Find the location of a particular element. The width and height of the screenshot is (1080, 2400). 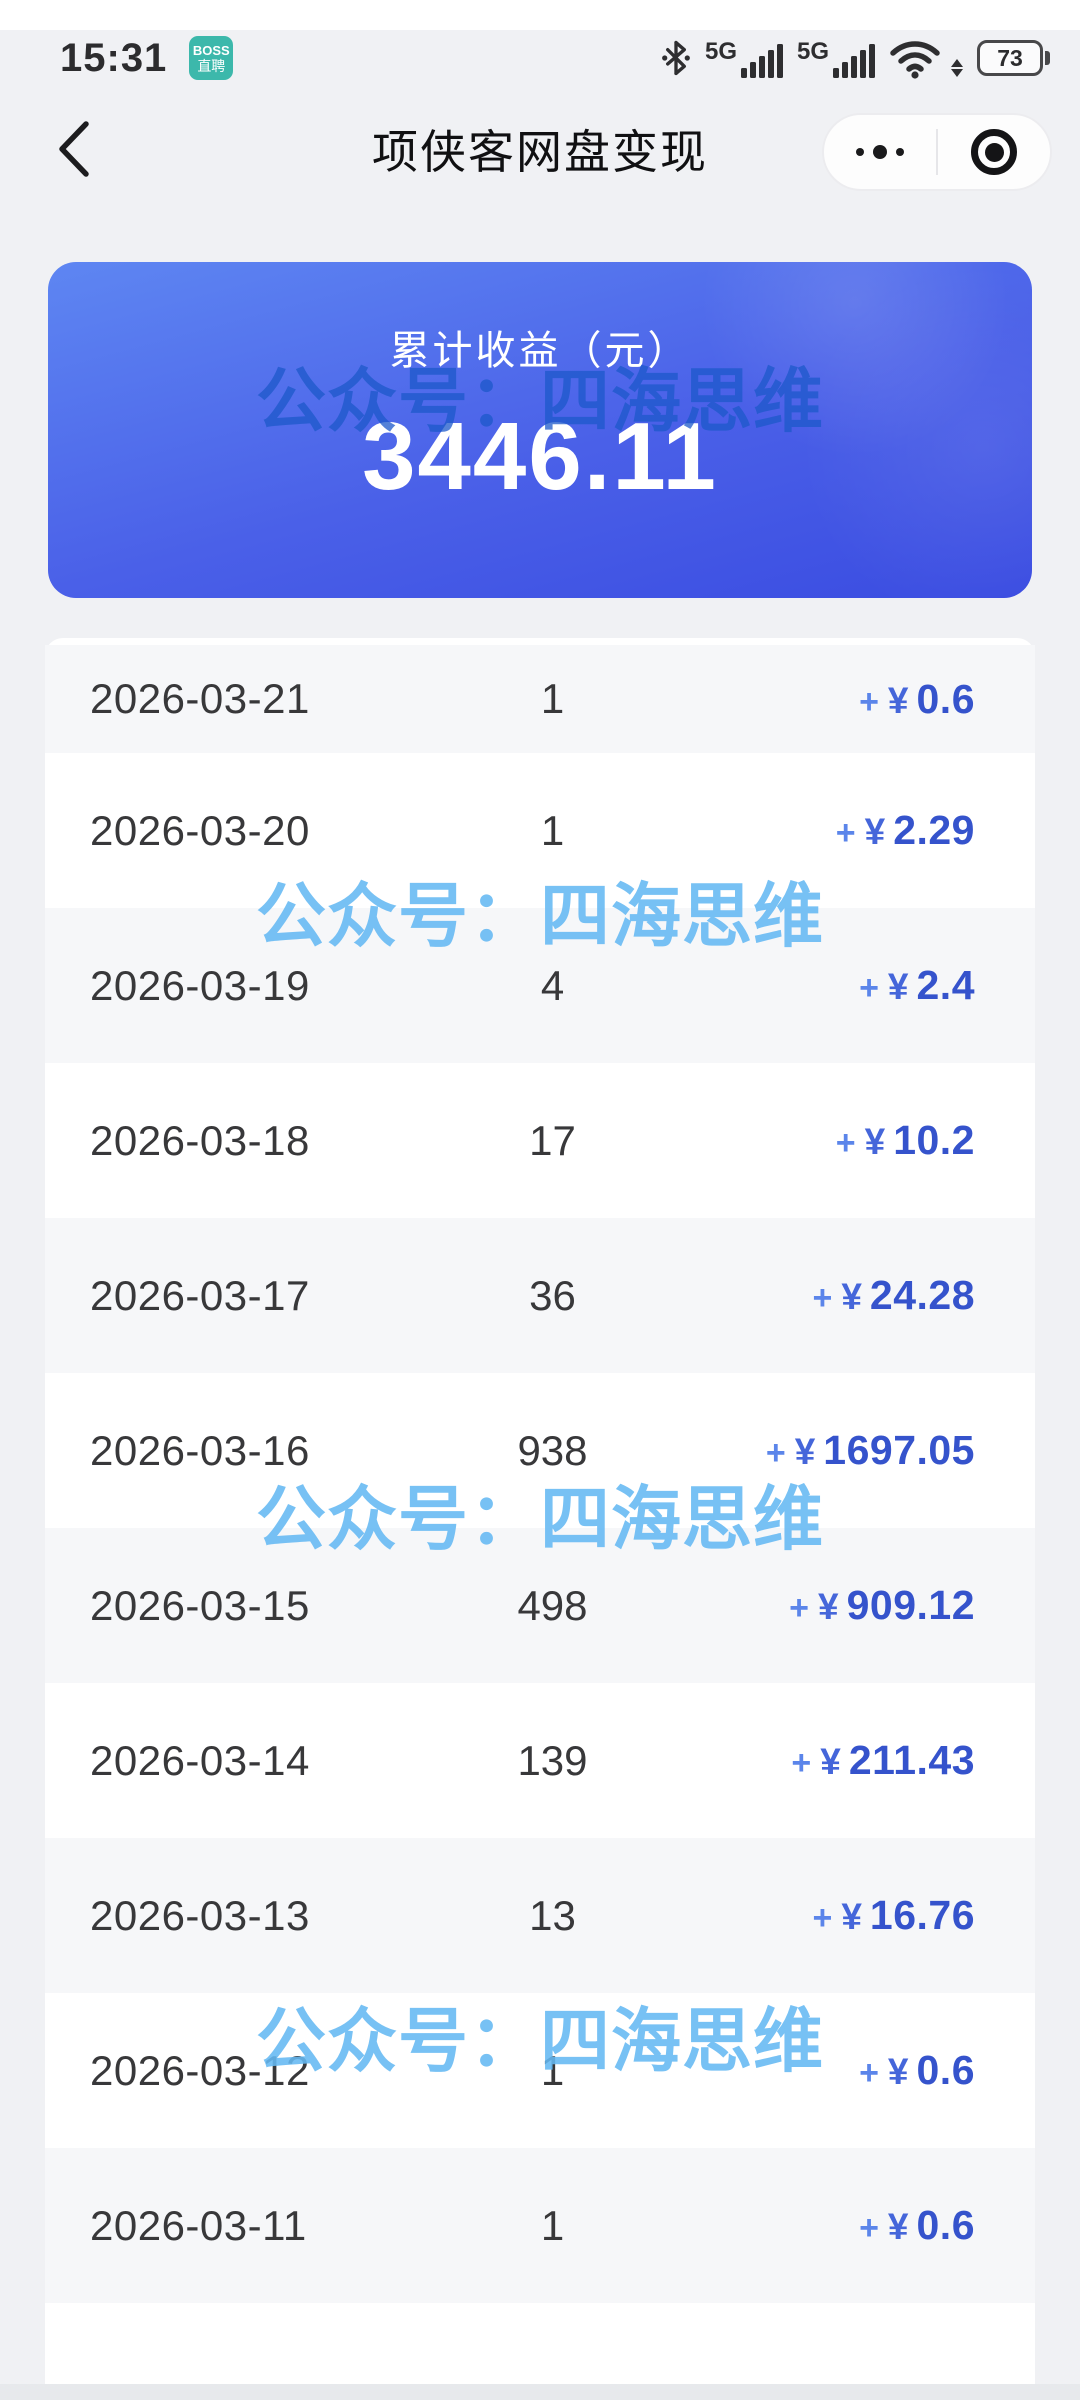

earnings-row: 2026-03-12 1 + ¥0.6 is located at coordinates (540, 2070).